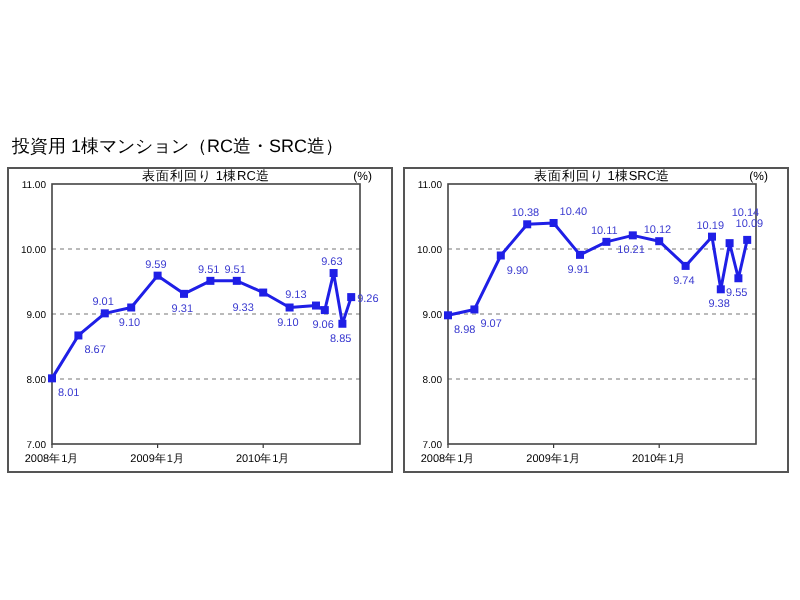  I want to click on text: 投資用 1棟マンション（RC造・SRC造）, so click(177, 146).